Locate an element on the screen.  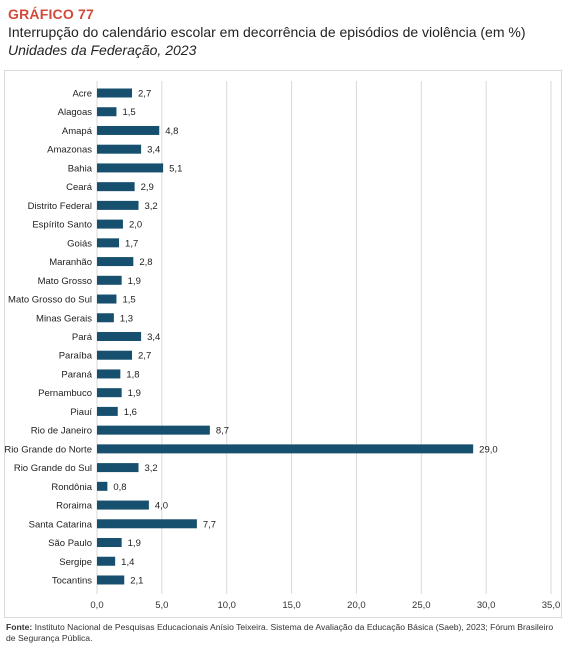
x-tick-label: 25,0 is located at coordinates (421, 605).